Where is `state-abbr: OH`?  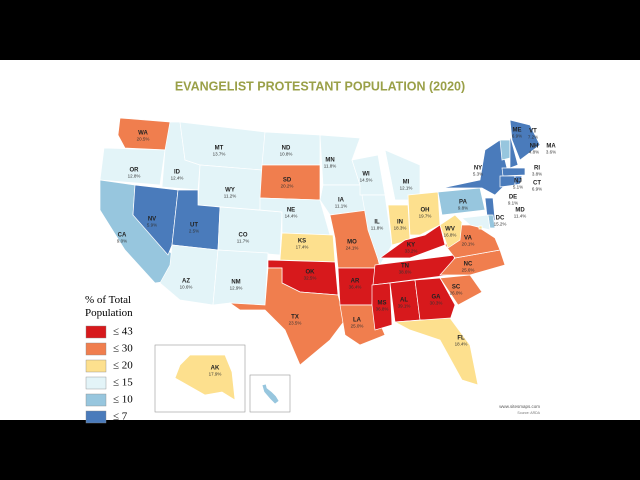
state-abbr: OH is located at coordinates (425, 211).